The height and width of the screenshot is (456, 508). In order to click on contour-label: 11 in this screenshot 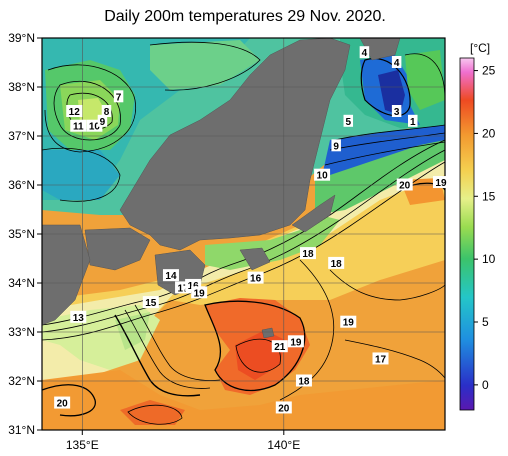, I will do `click(78, 126)`.